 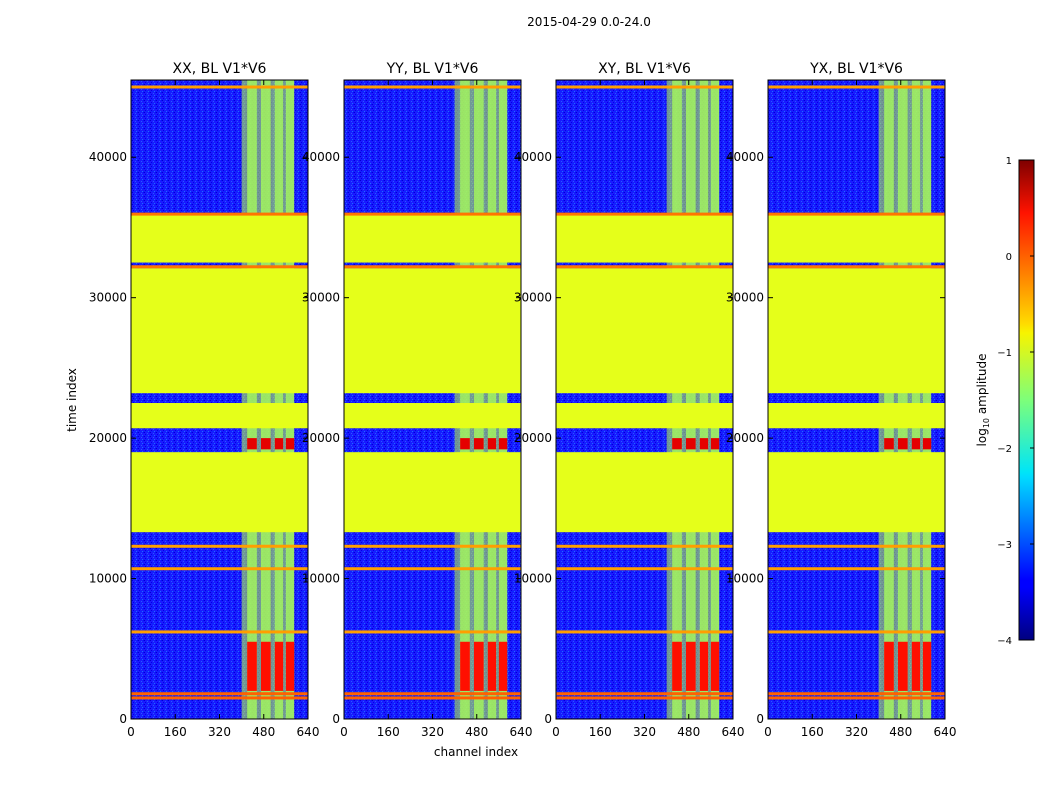 What do you see at coordinates (521, 732) in the screenshot?
I see `x-tick-label: 640` at bounding box center [521, 732].